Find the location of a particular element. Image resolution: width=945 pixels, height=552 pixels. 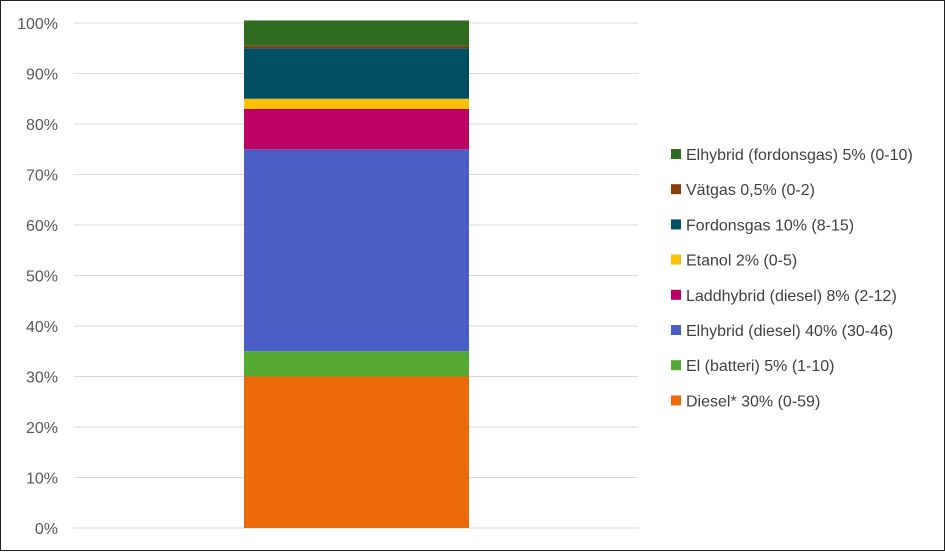

y-tick-label: 40% is located at coordinates (42, 327).